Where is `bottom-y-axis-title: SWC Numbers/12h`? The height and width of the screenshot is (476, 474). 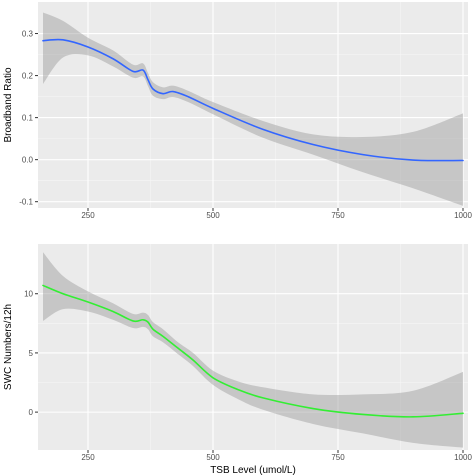 bottom-y-axis-title: SWC Numbers/12h is located at coordinates (8, 347).